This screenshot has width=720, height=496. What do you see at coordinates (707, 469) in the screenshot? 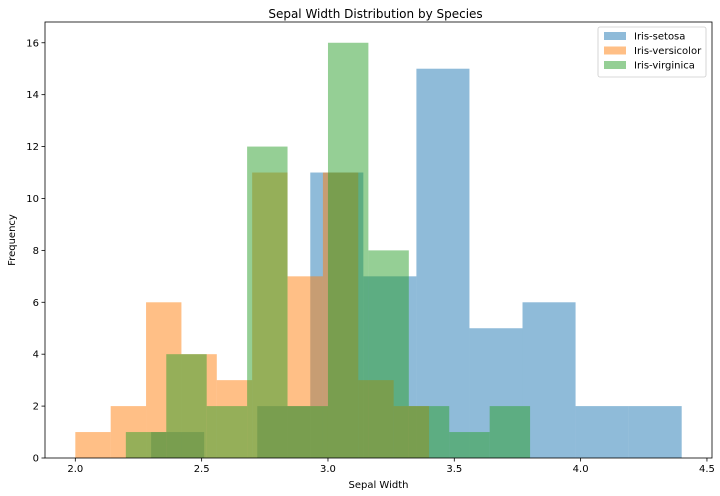
I see `x-tick-label: 4.5` at bounding box center [707, 469].